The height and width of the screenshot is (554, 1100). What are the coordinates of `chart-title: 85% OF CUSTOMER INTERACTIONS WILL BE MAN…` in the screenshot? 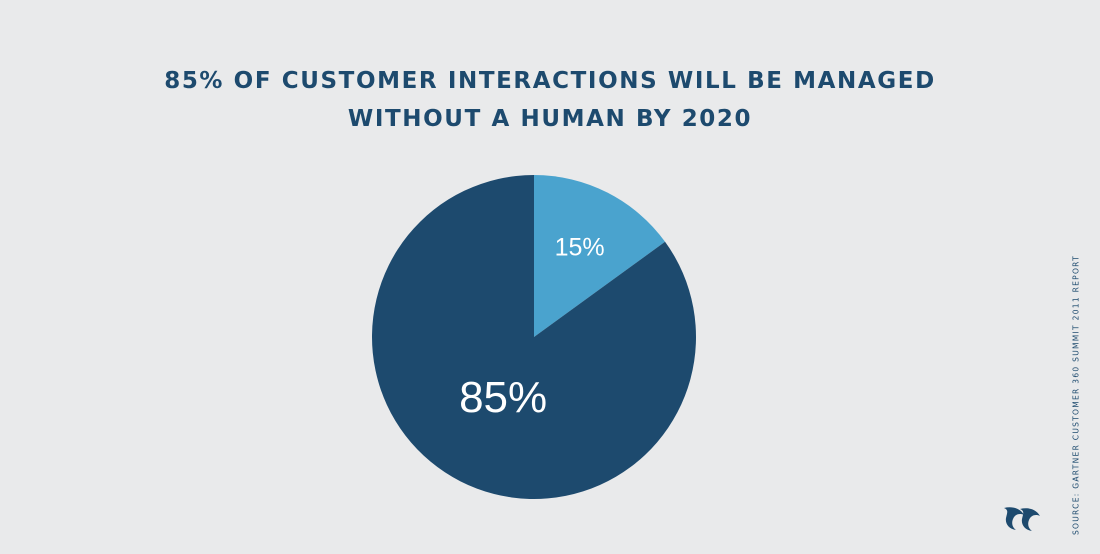 It's located at (550, 100).